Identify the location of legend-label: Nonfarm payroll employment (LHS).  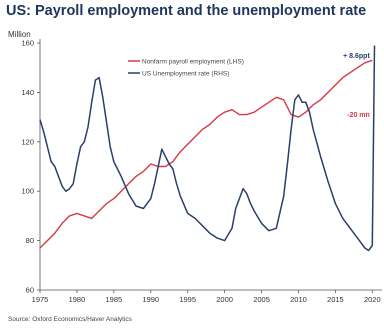
(193, 61).